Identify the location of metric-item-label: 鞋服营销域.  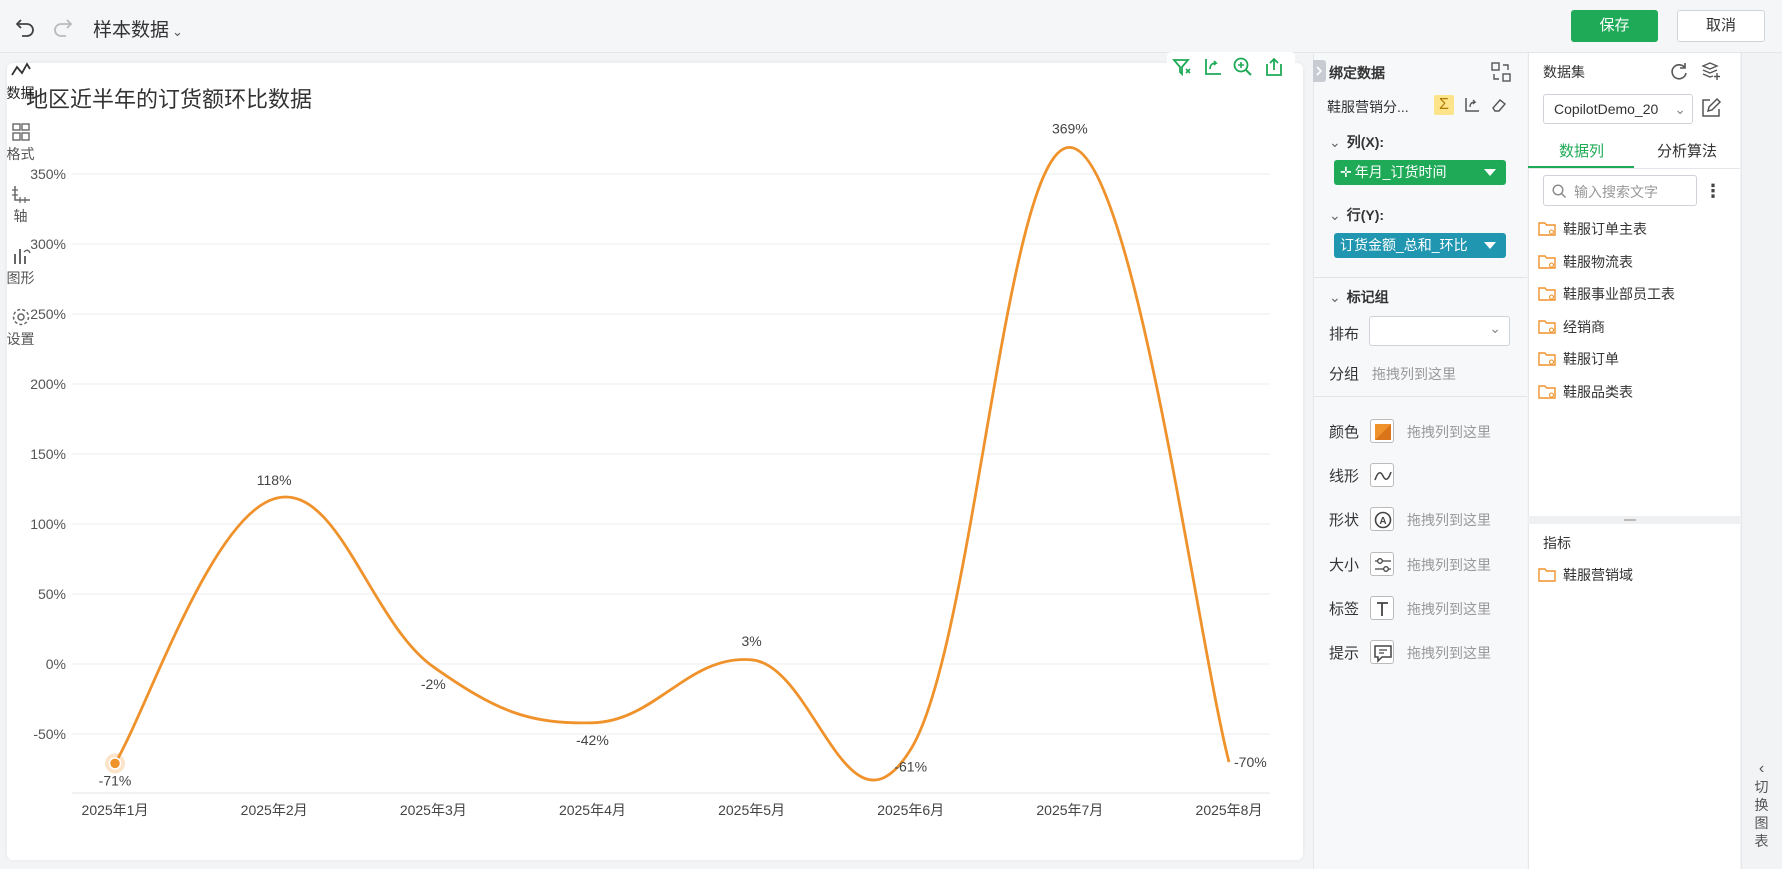
(1598, 575).